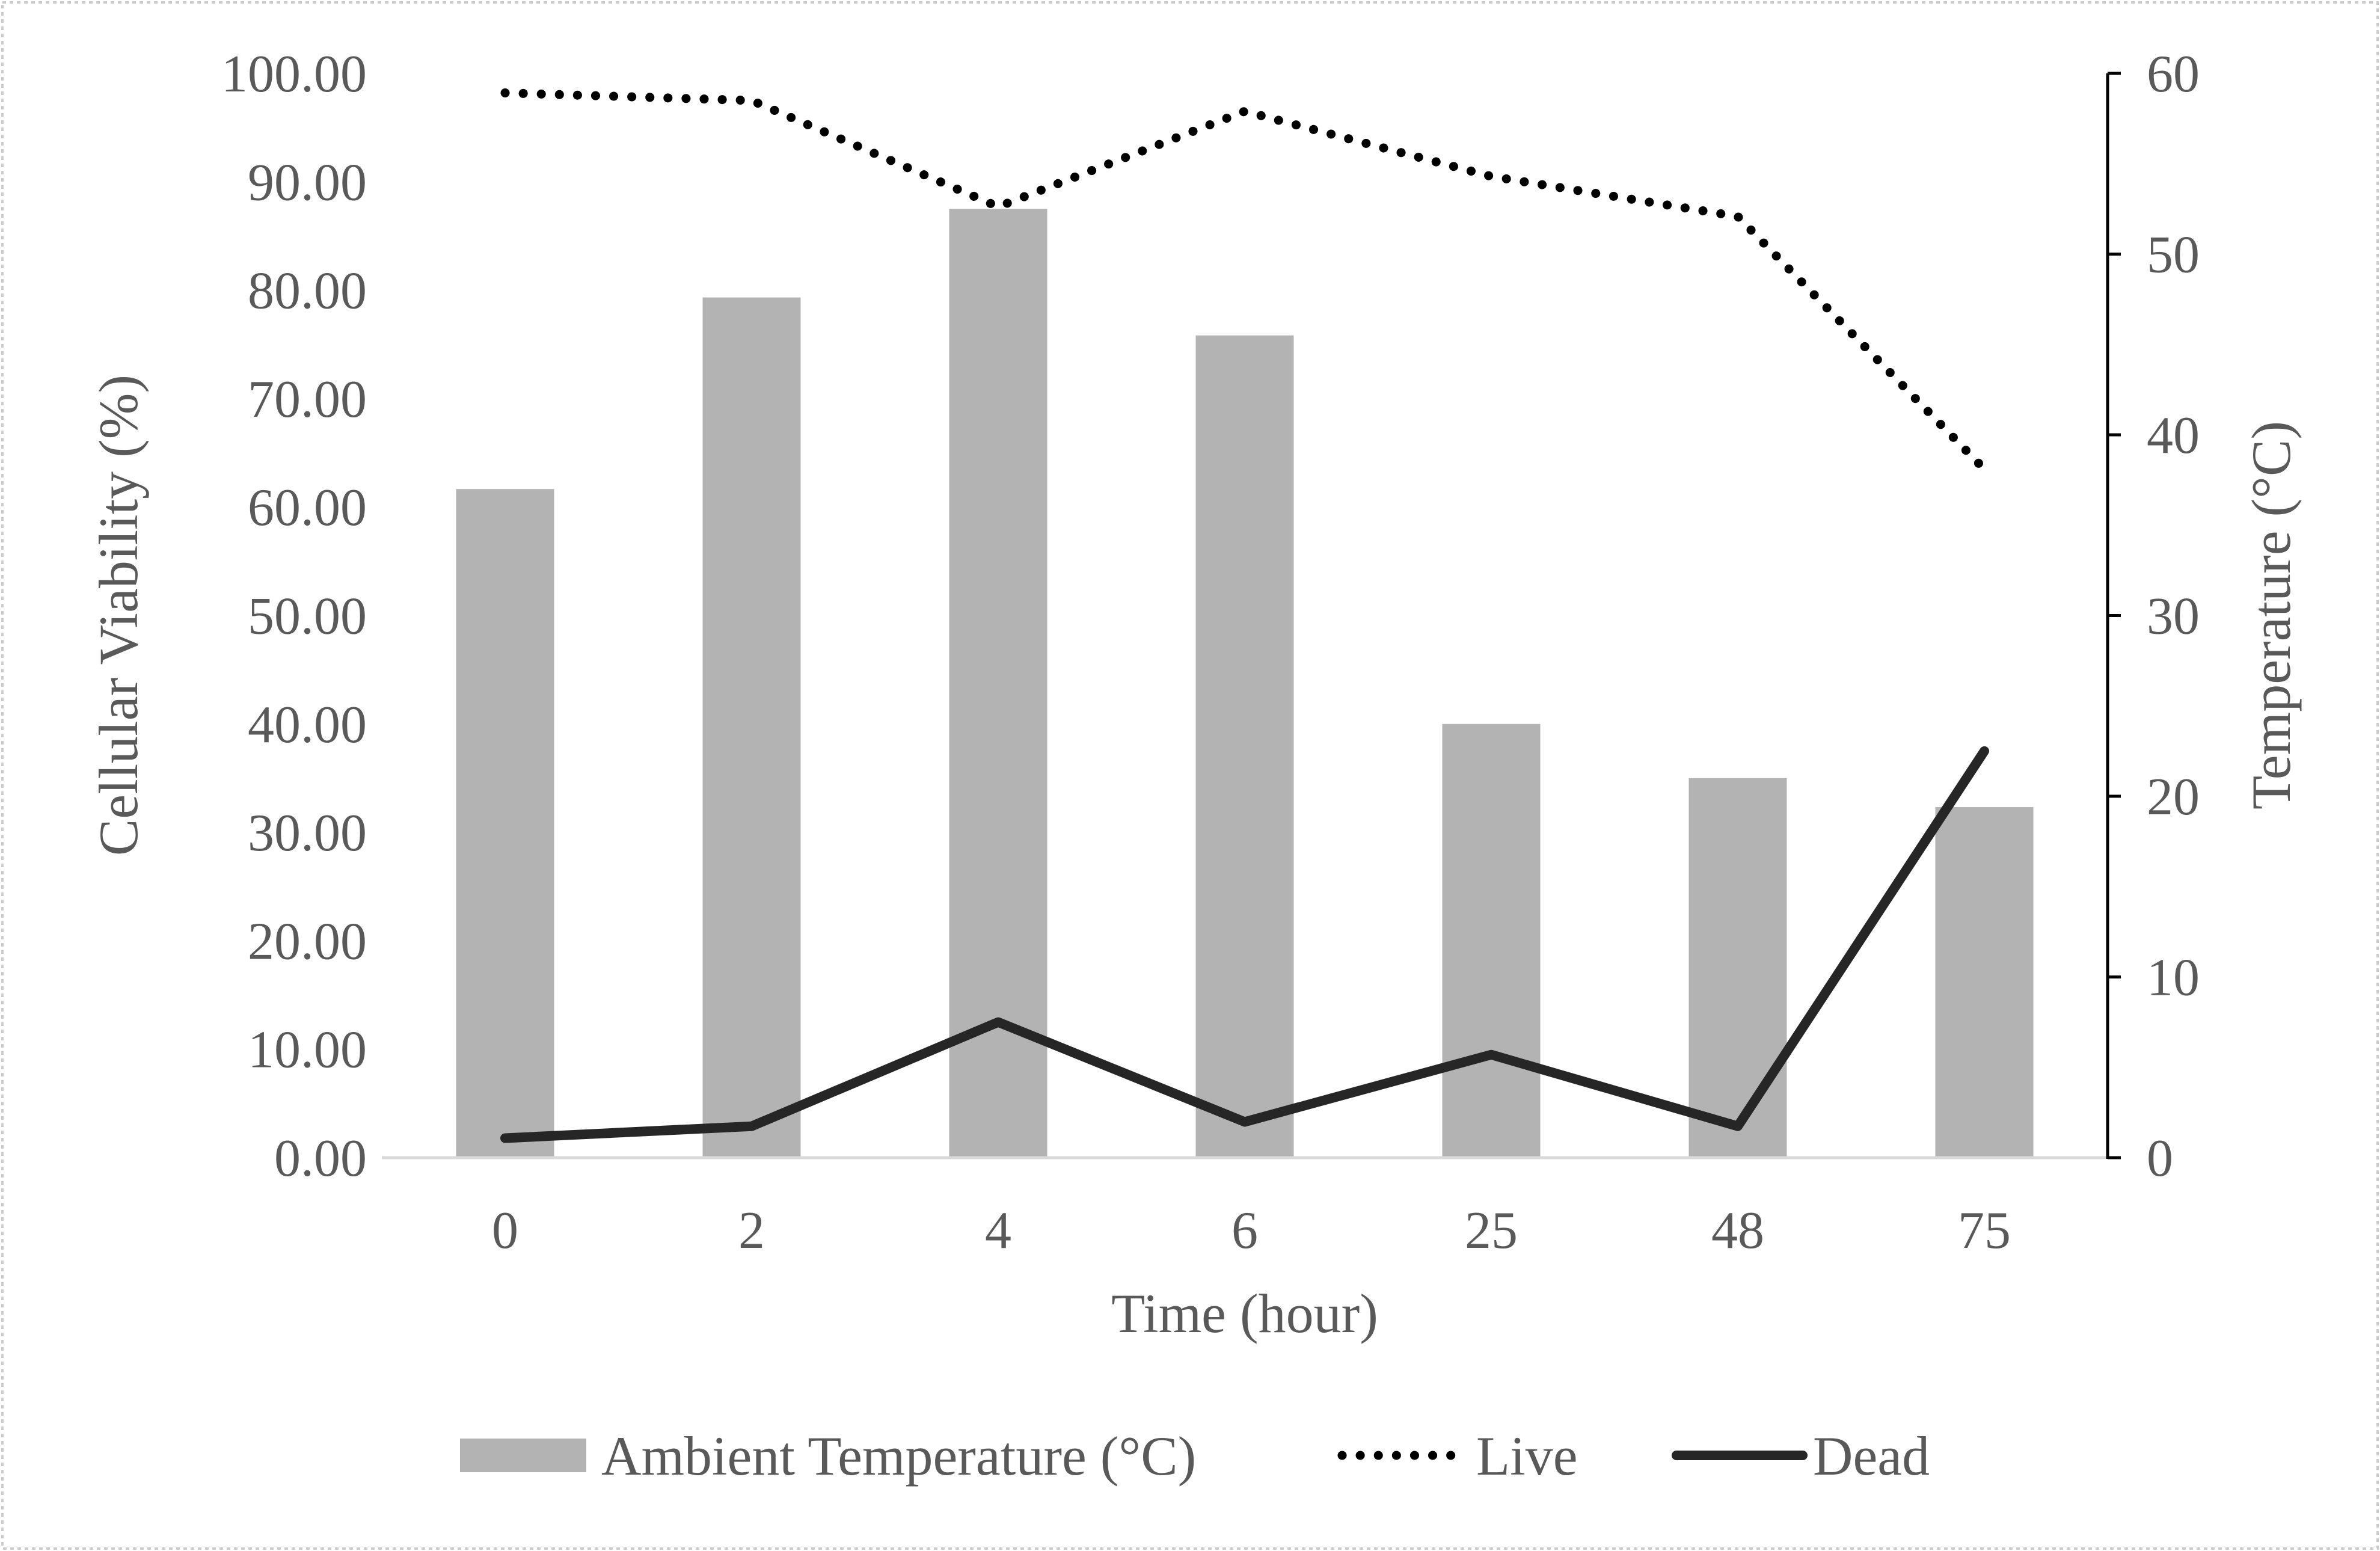 This screenshot has width=2380, height=1551. Describe the element at coordinates (308, 833) in the screenshot. I see `left-tick-label-30.00: 30.00` at that location.